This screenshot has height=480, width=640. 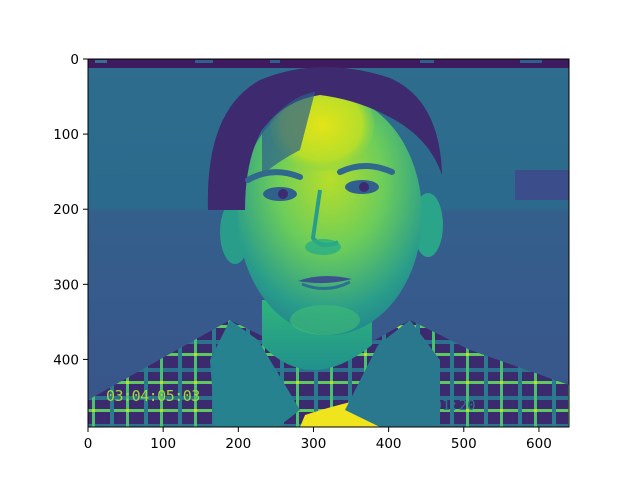 I want to click on timecode-right-overlay: =01:20, so click(x=450, y=406).